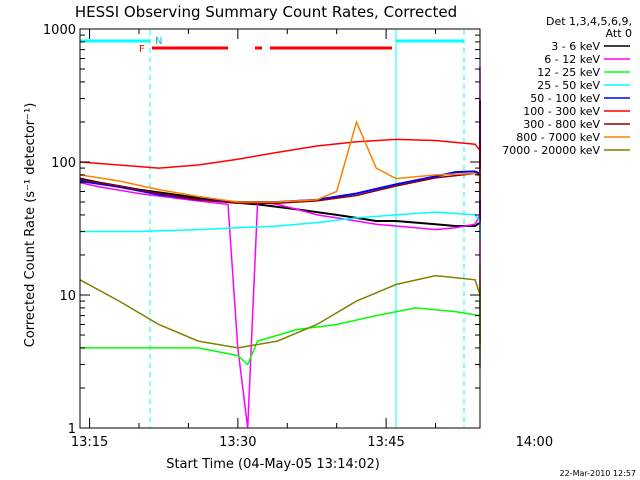  I want to click on y-tick-label: 100, so click(63, 163).